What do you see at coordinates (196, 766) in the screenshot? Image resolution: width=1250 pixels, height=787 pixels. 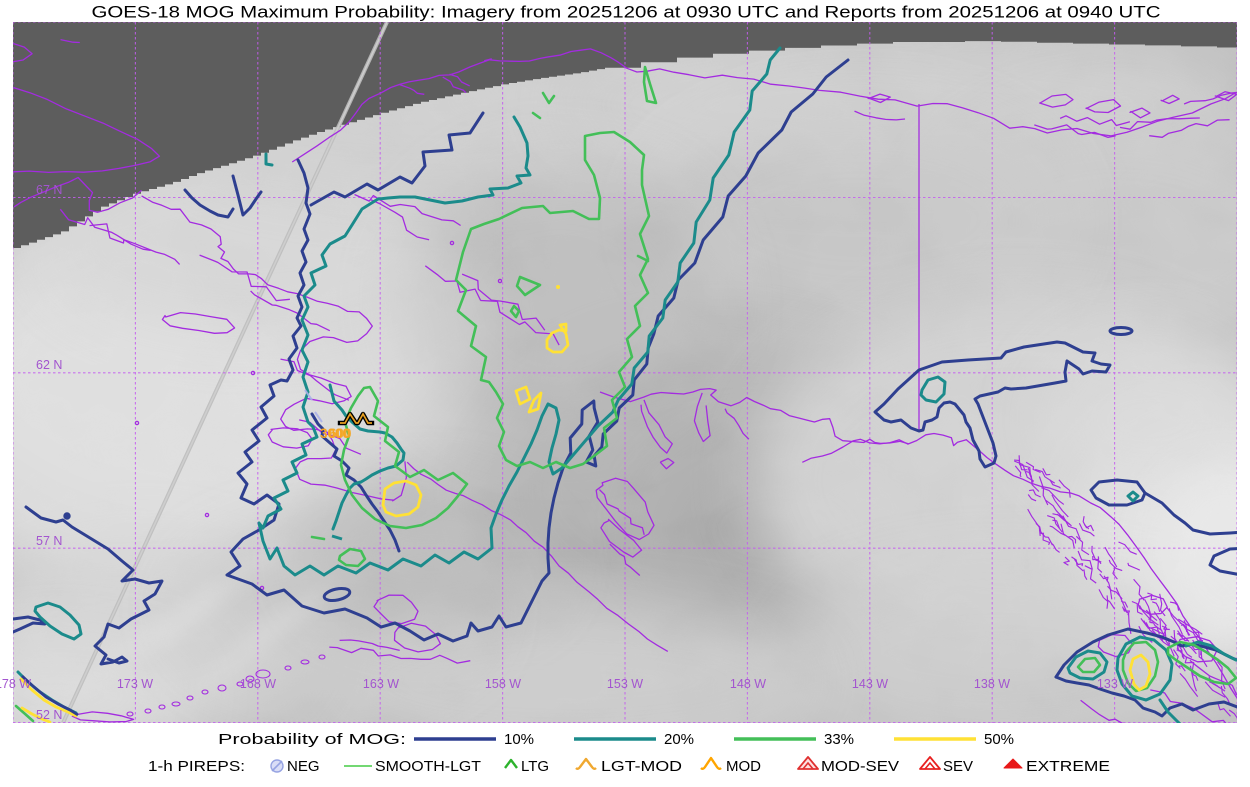 I see `svg-text: 1-h PIREPS:` at bounding box center [196, 766].